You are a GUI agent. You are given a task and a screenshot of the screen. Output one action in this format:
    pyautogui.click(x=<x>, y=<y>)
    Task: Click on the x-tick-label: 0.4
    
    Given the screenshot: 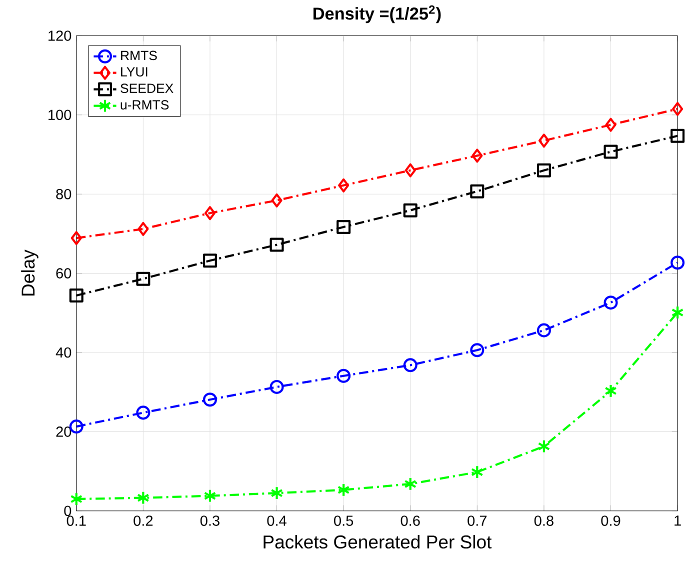 What is the action you would take?
    pyautogui.click(x=276, y=520)
    